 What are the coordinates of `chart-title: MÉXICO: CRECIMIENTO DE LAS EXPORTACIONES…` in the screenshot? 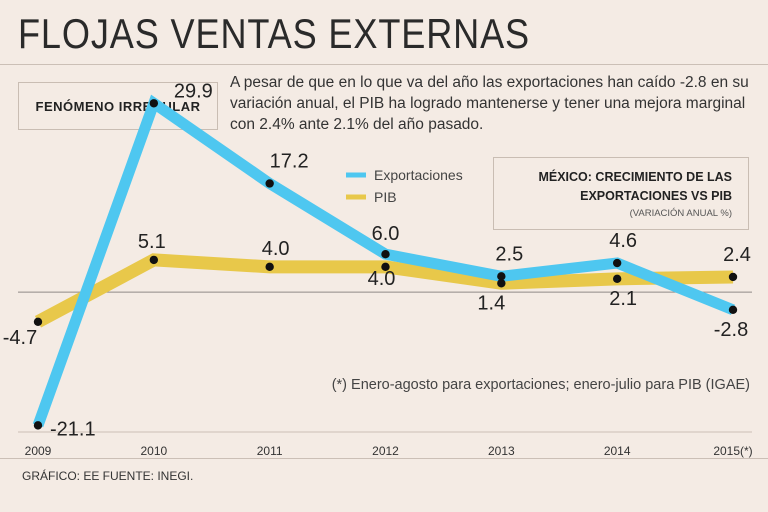 It's located at (635, 186).